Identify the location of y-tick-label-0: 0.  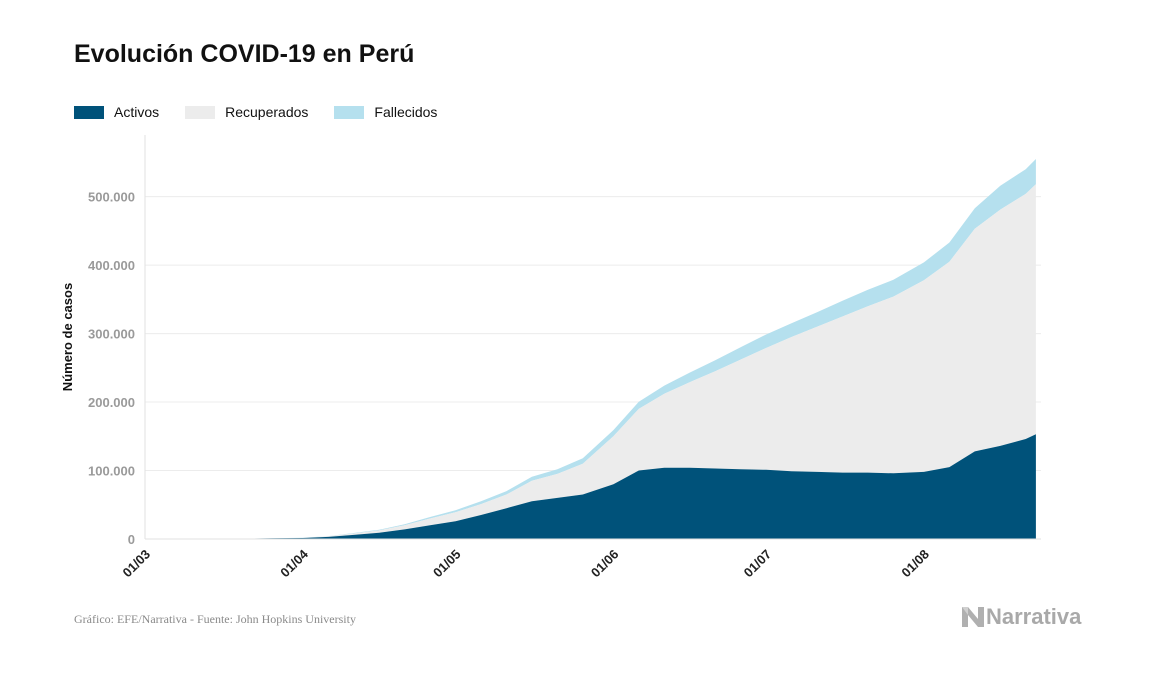
(131, 539).